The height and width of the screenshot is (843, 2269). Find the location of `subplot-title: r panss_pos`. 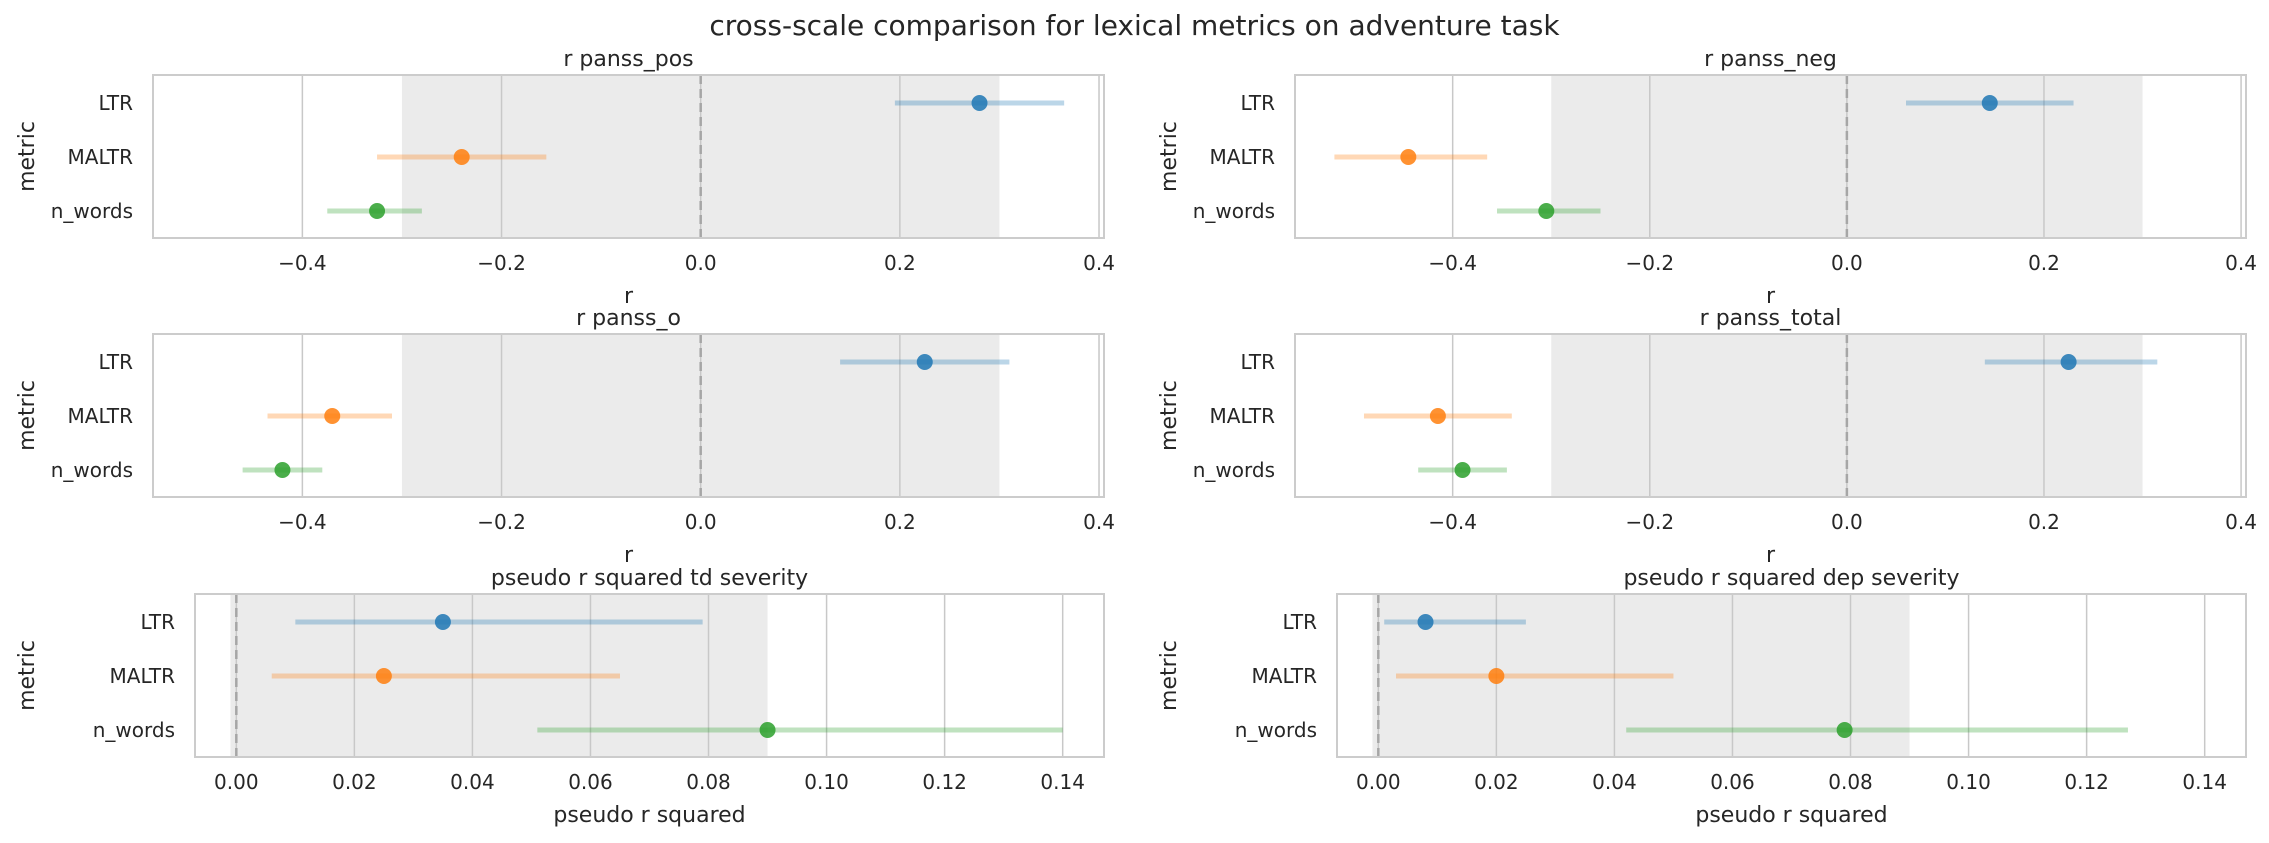

subplot-title: r panss_pos is located at coordinates (628, 59).